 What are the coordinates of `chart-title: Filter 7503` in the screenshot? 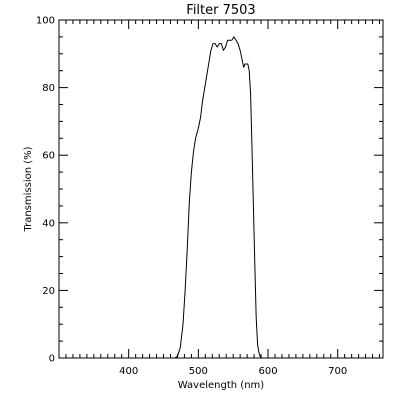 It's located at (220, 10).